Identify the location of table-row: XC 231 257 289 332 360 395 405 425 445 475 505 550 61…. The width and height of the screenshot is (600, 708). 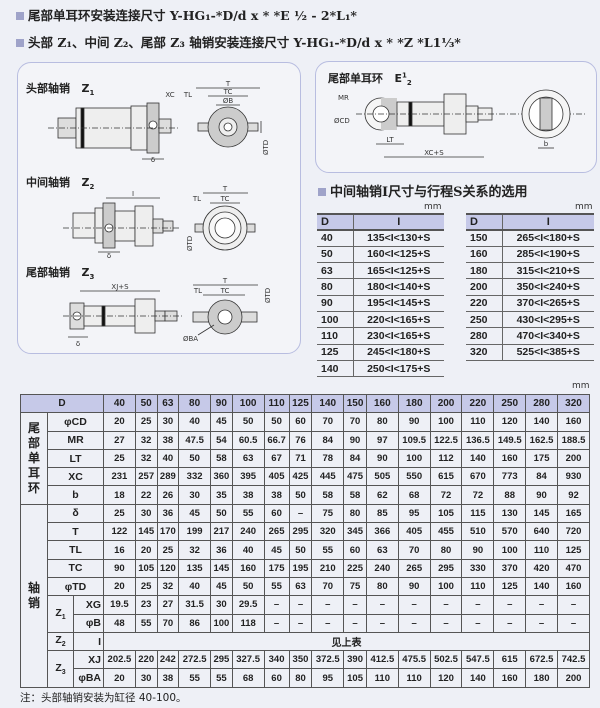
(306, 477).